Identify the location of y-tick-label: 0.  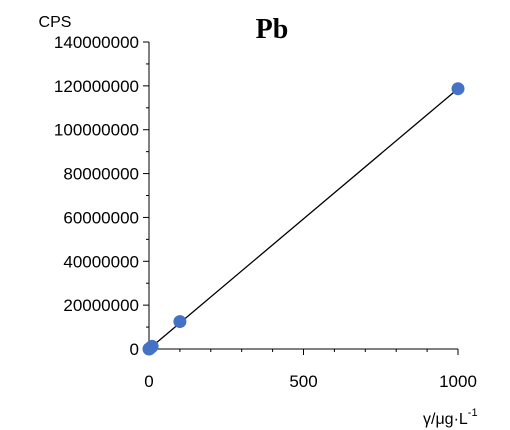
(134, 349).